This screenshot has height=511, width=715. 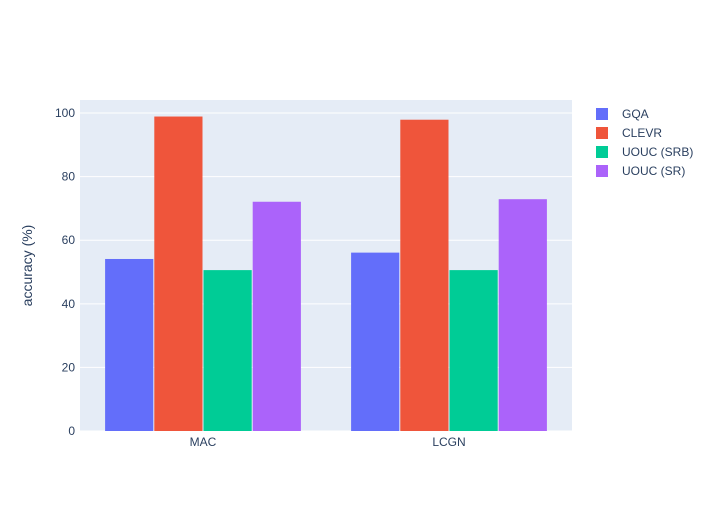 What do you see at coordinates (448, 442) in the screenshot?
I see `x-tick-label: LCGN` at bounding box center [448, 442].